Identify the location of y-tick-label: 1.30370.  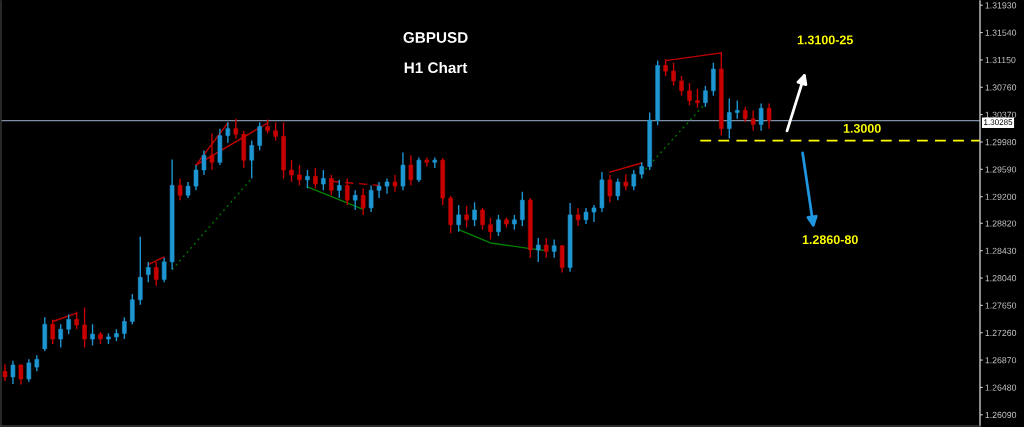
(1001, 114).